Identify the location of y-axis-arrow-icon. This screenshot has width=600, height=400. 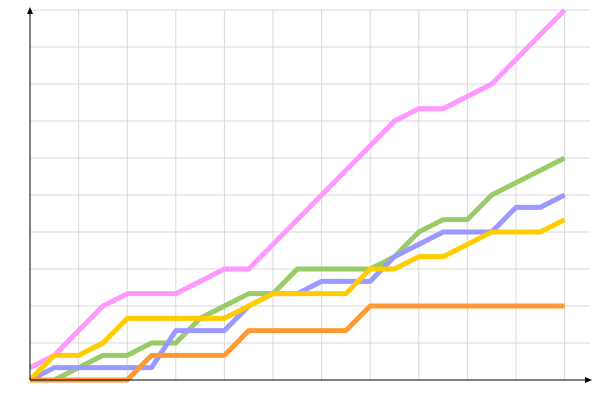
(30, 10).